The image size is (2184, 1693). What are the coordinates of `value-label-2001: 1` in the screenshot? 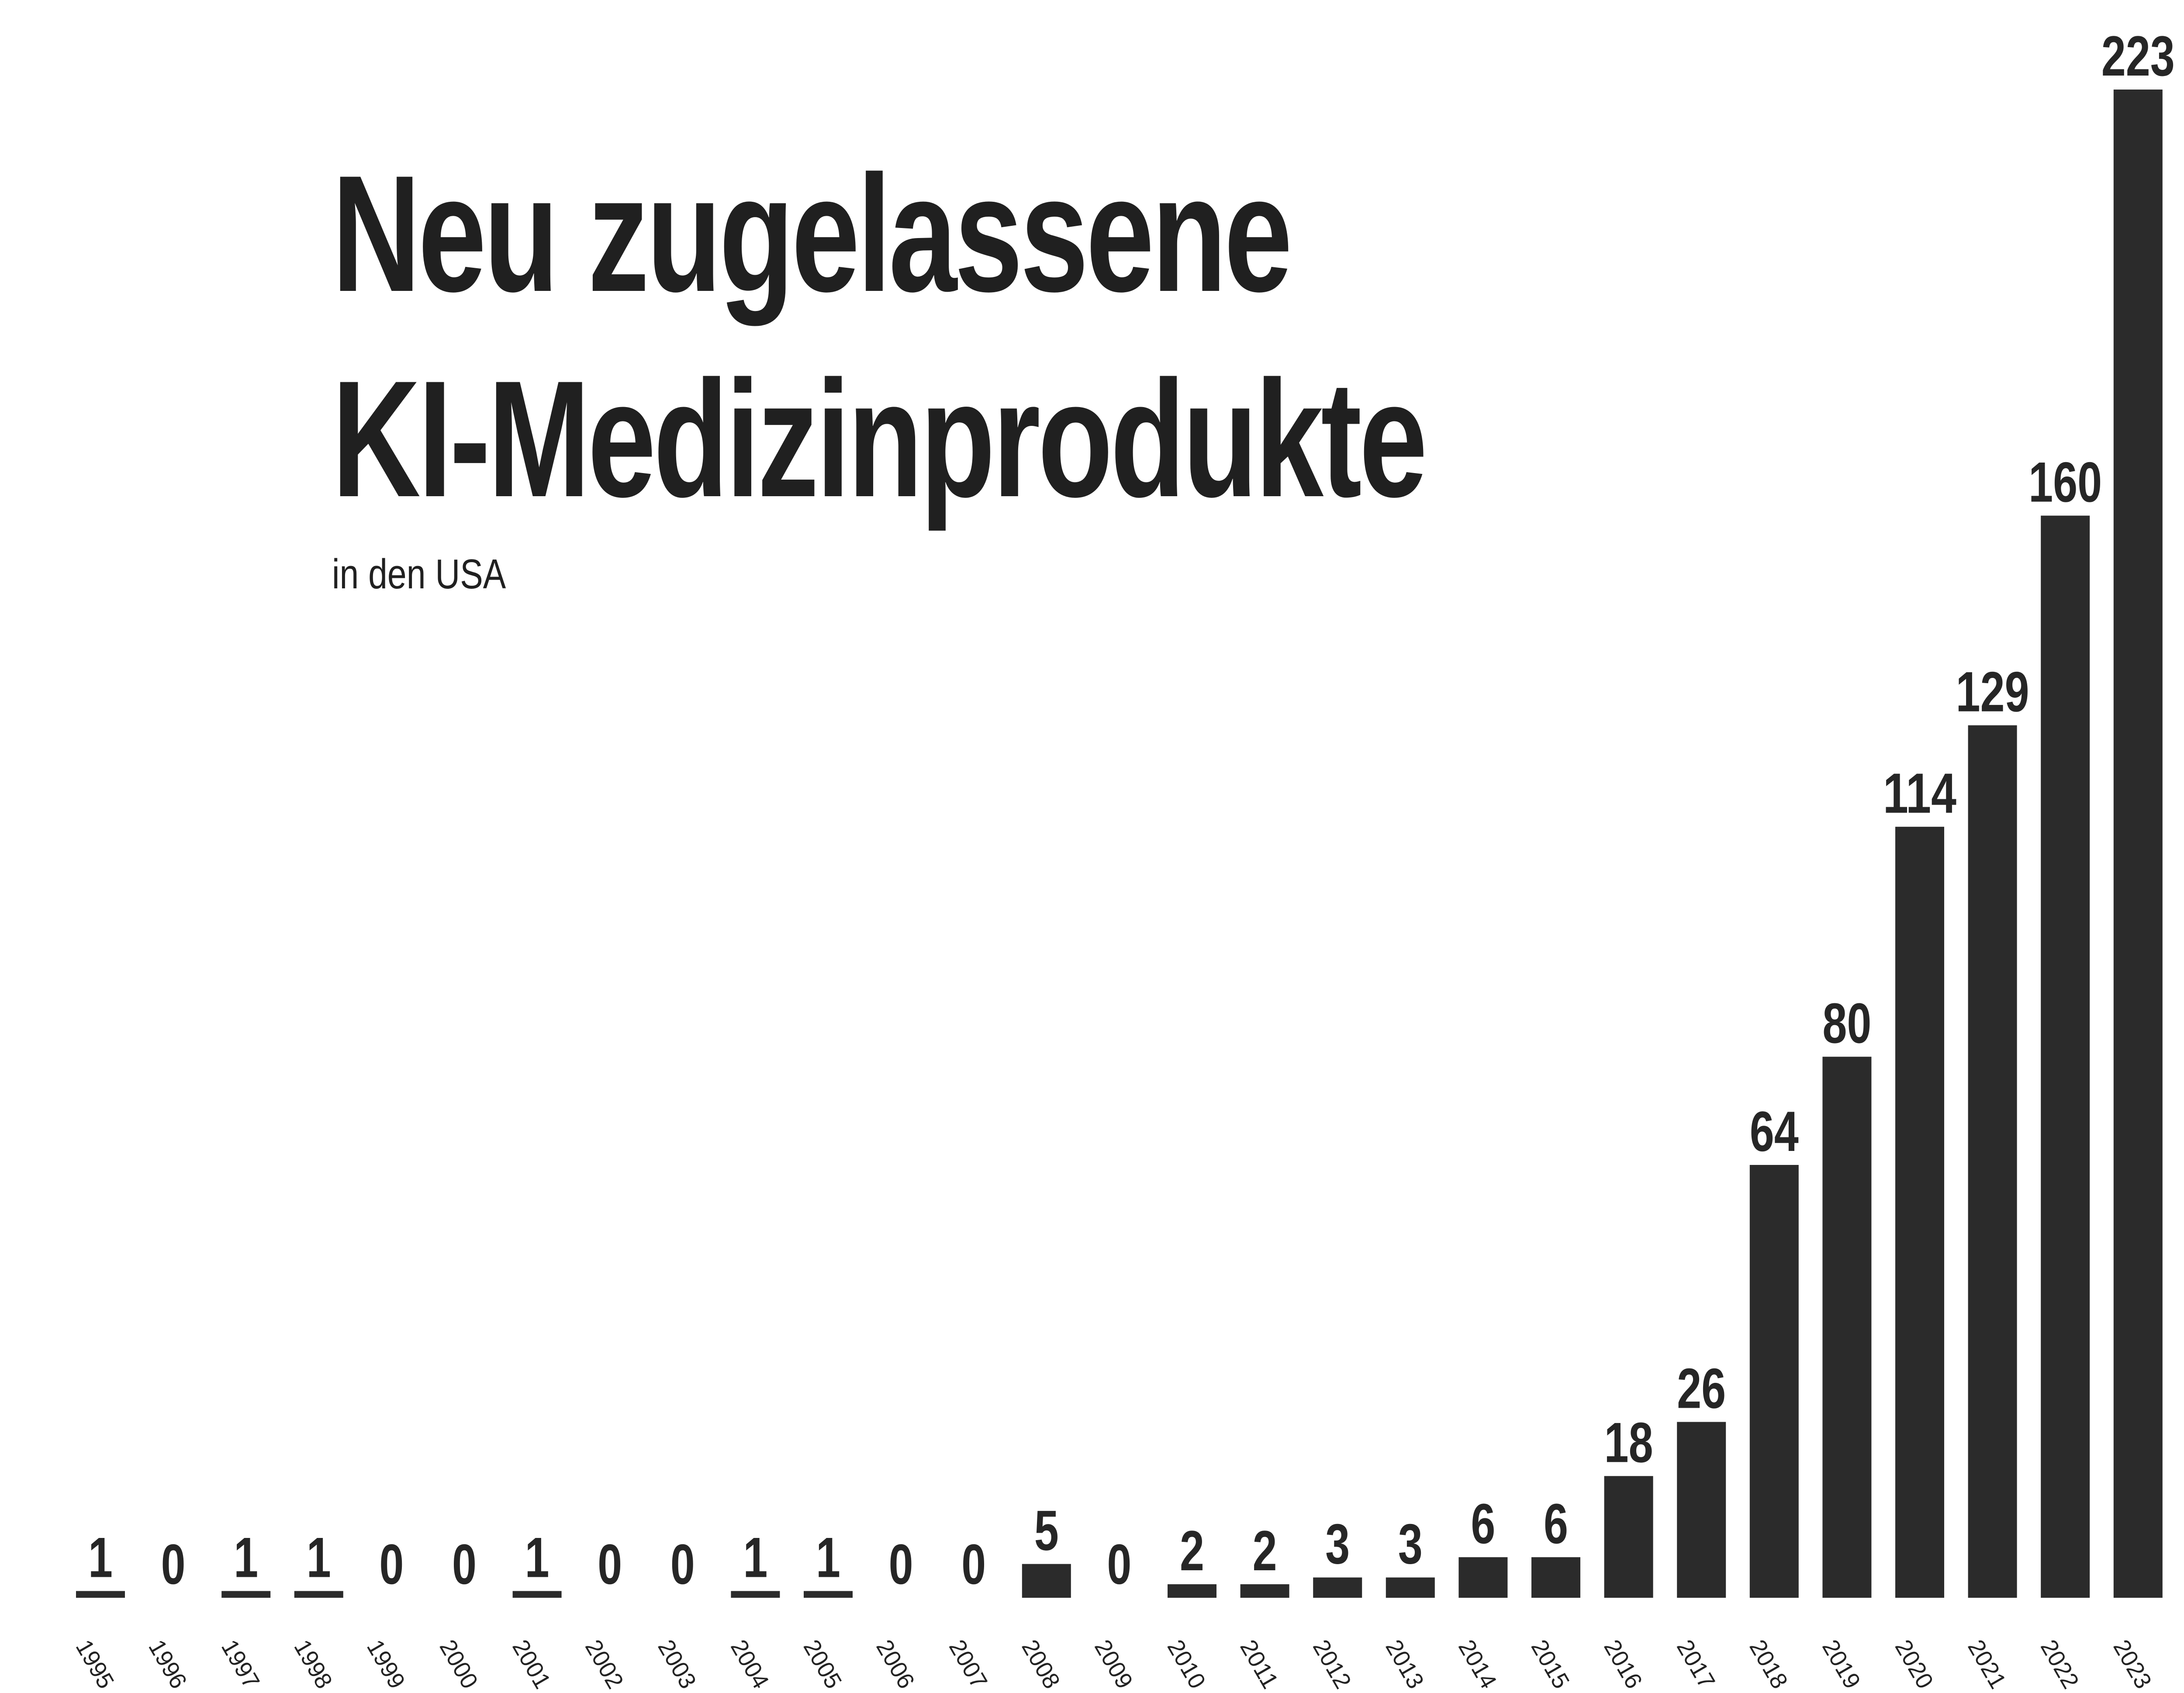 It's located at (537, 1557).